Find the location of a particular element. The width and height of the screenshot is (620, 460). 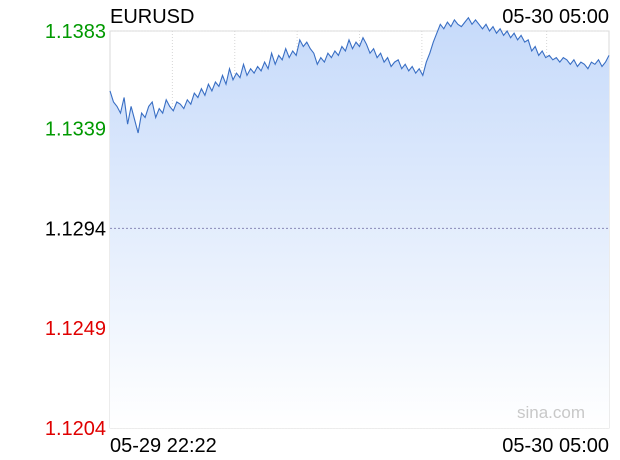

y-tick-label: 1.1249 is located at coordinates (75, 329).